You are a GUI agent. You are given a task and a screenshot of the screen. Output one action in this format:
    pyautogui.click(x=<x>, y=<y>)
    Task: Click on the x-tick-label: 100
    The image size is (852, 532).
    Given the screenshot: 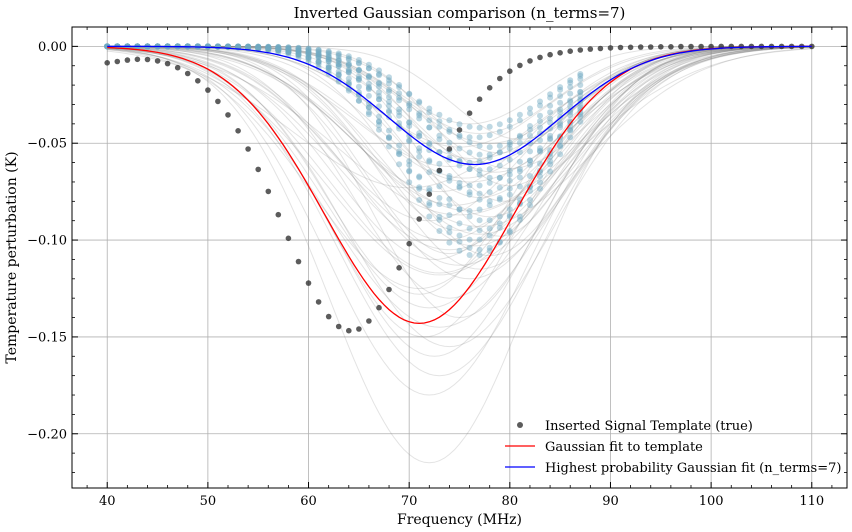 What is the action you would take?
    pyautogui.click(x=711, y=501)
    